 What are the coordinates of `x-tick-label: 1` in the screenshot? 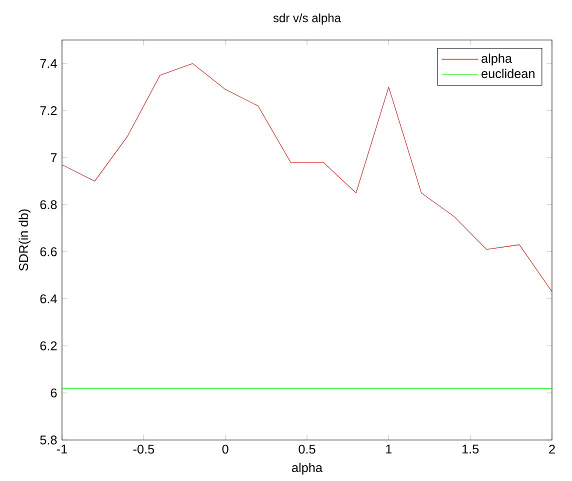 It's located at (389, 449).